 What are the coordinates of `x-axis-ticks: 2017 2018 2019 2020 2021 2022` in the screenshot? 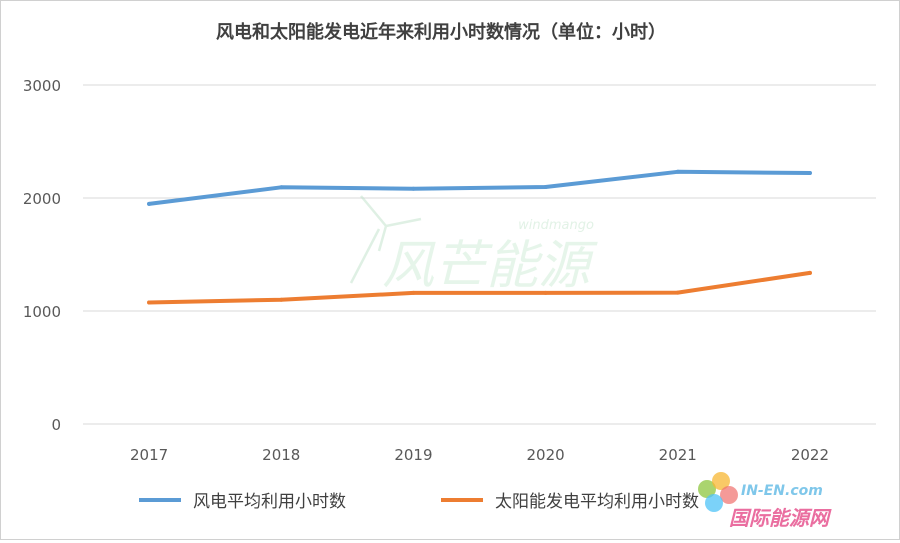 It's located at (479, 455).